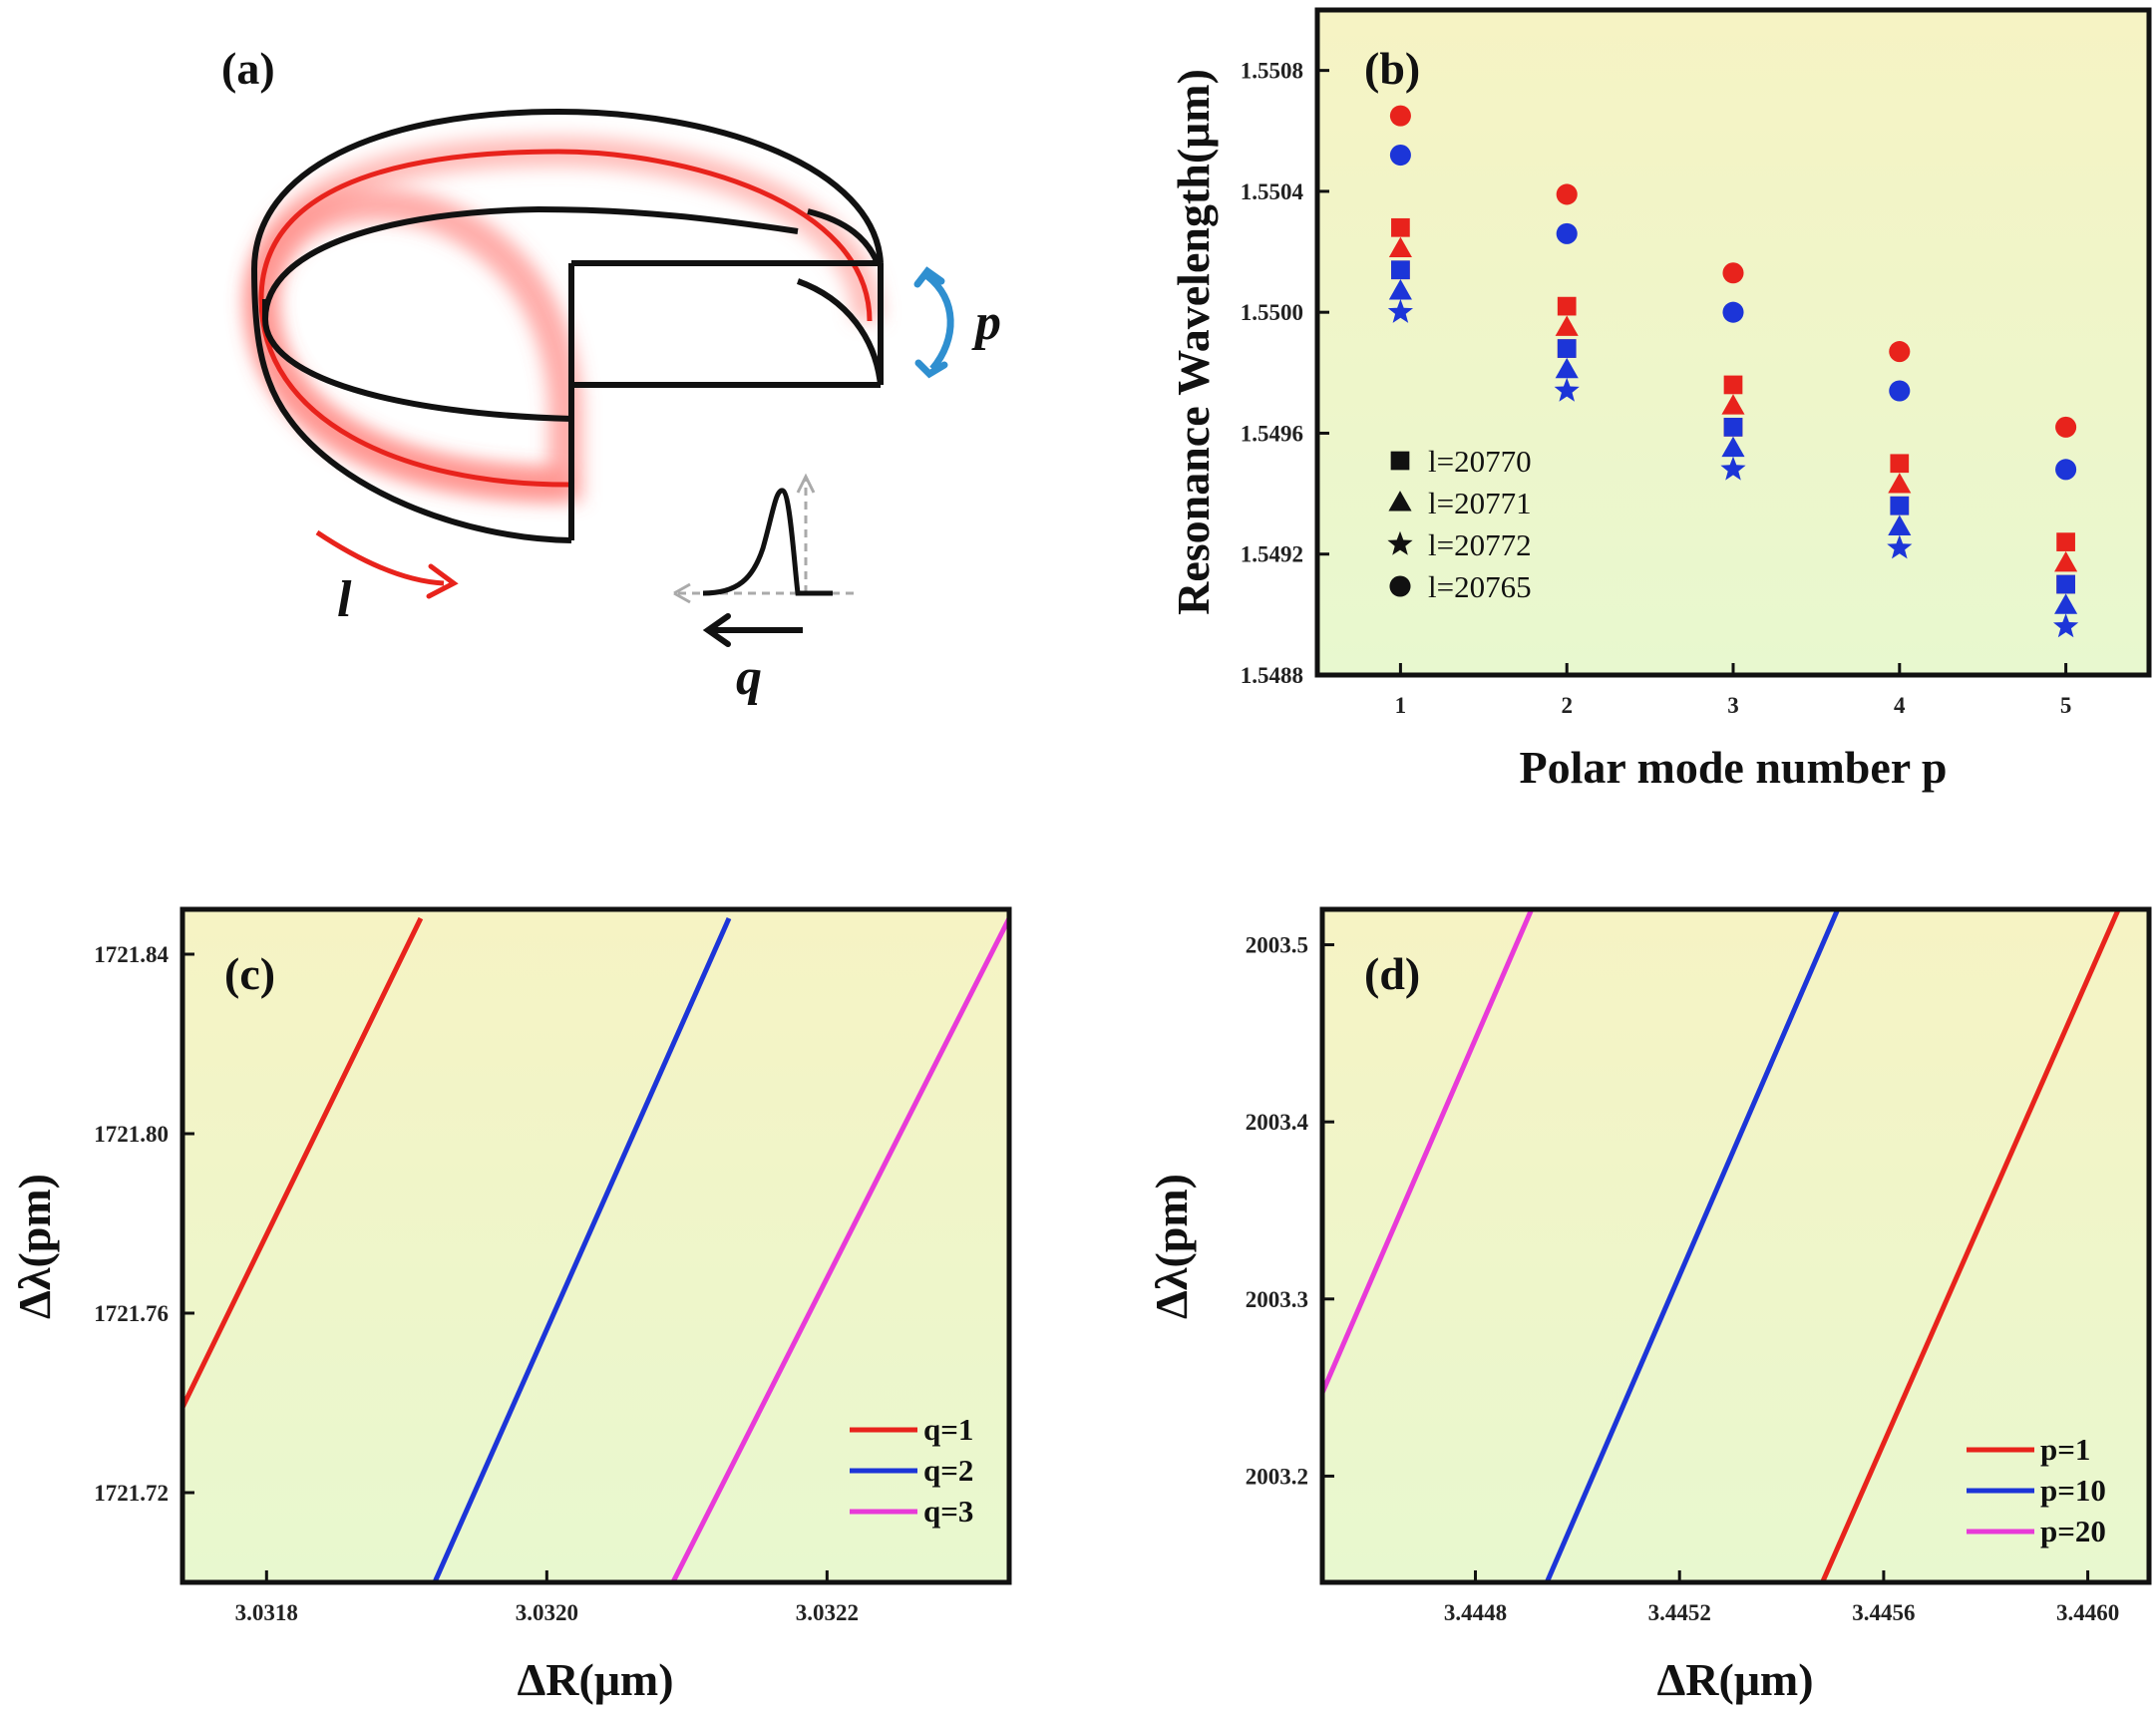  I want to click on legend-label: l=20770, so click(1480, 461).